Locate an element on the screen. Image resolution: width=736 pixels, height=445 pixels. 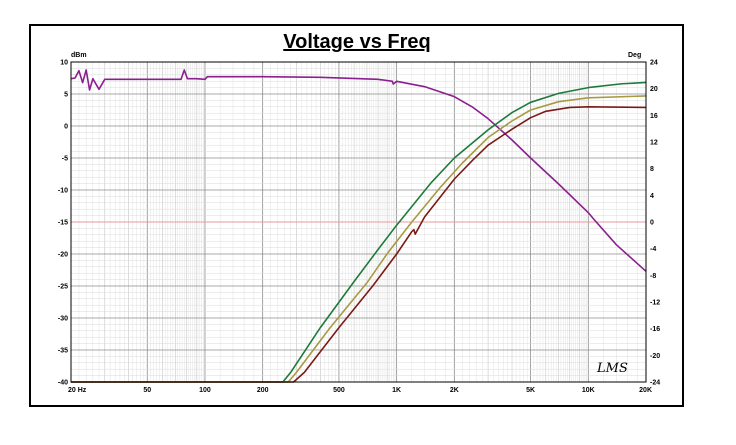
lms-logo: LMS is located at coordinates (612, 368).